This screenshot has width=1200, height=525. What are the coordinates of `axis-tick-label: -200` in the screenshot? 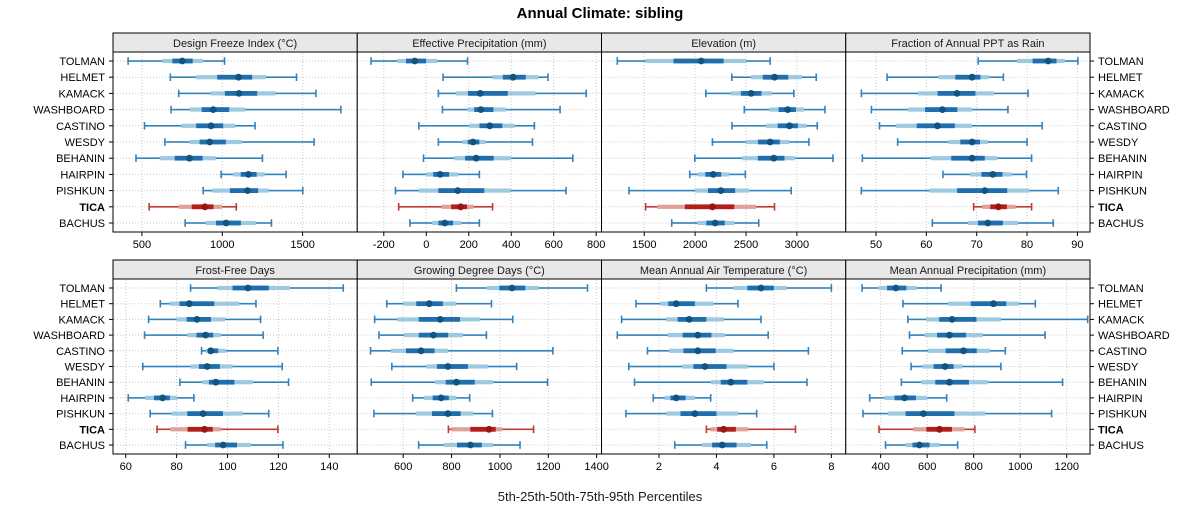 It's located at (384, 245).